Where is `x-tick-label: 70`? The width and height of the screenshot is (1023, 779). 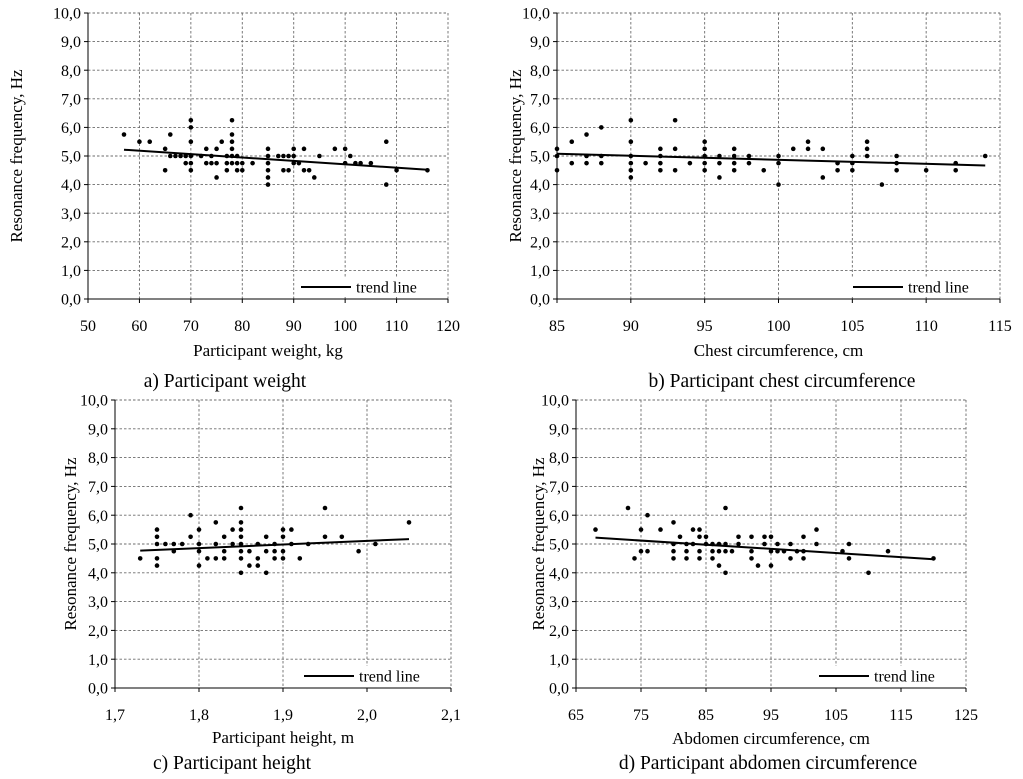
x-tick-label: 70 is located at coordinates (191, 326).